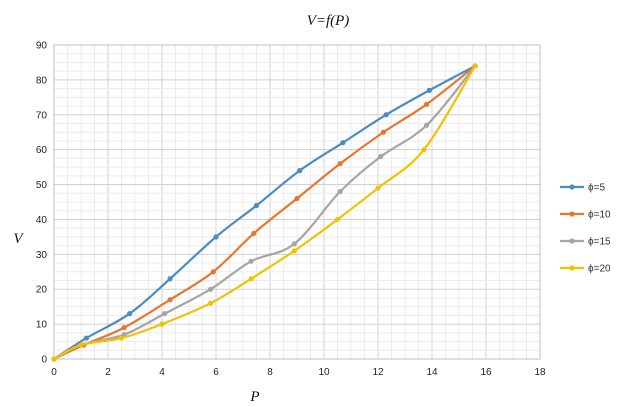 The image size is (628, 407). Describe the element at coordinates (42, 150) in the screenshot. I see `y-tick-label: 60` at that location.